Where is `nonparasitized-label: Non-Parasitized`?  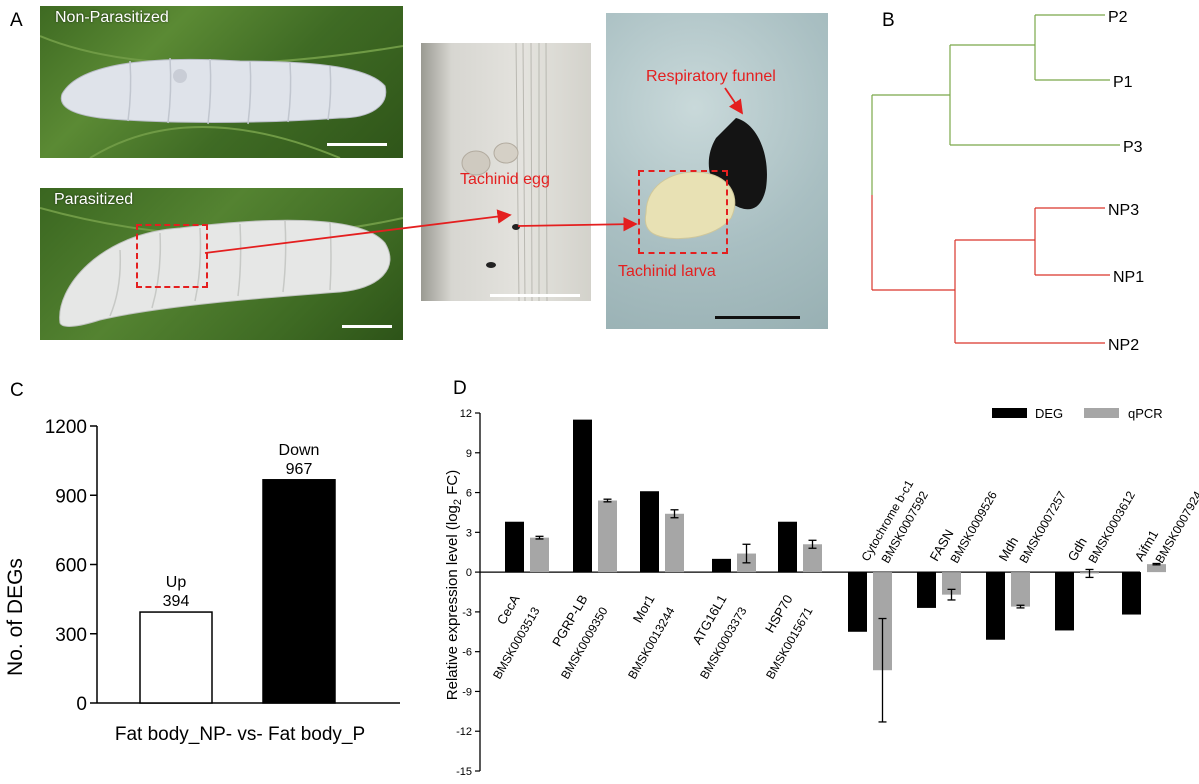 nonparasitized-label: Non-Parasitized is located at coordinates (112, 17).